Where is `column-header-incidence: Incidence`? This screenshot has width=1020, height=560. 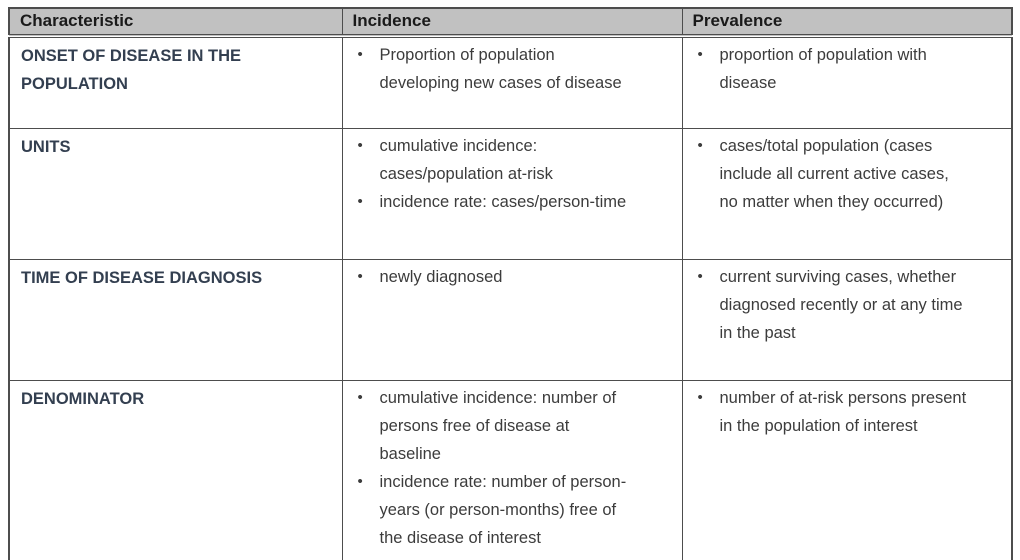 column-header-incidence: Incidence is located at coordinates (512, 22).